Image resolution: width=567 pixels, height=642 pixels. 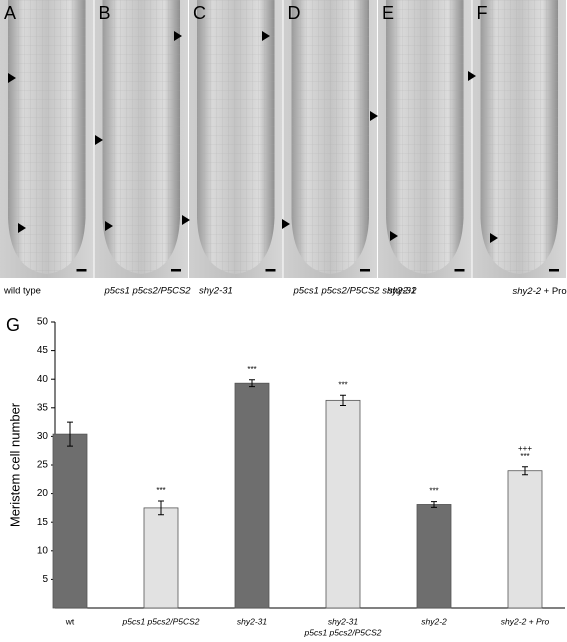 I want to click on y-tick-label: 40, so click(x=43, y=379).